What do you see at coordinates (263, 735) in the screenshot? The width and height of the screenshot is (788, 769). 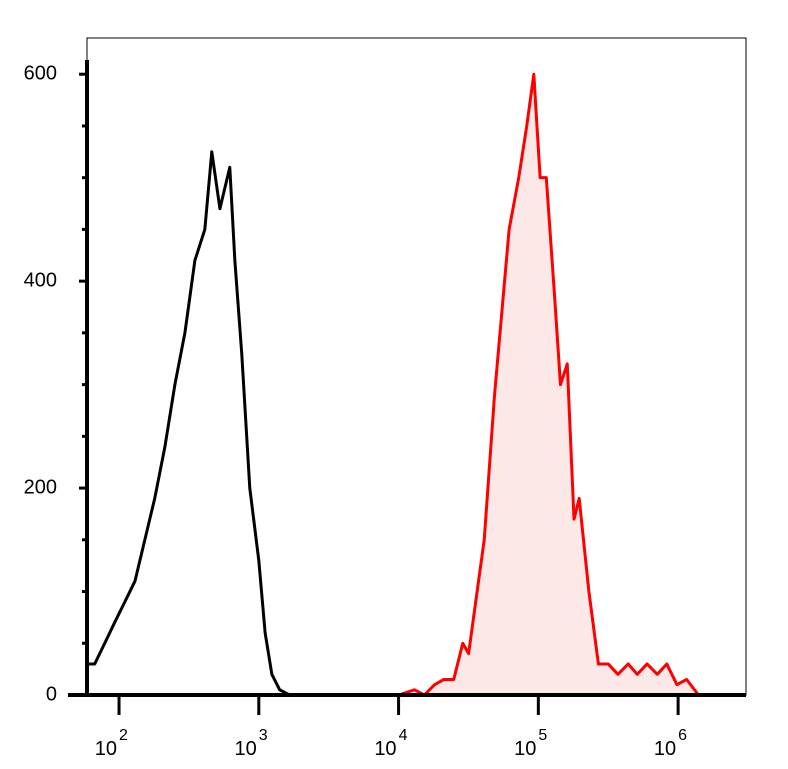 I see `x-tick-exponent: 3` at bounding box center [263, 735].